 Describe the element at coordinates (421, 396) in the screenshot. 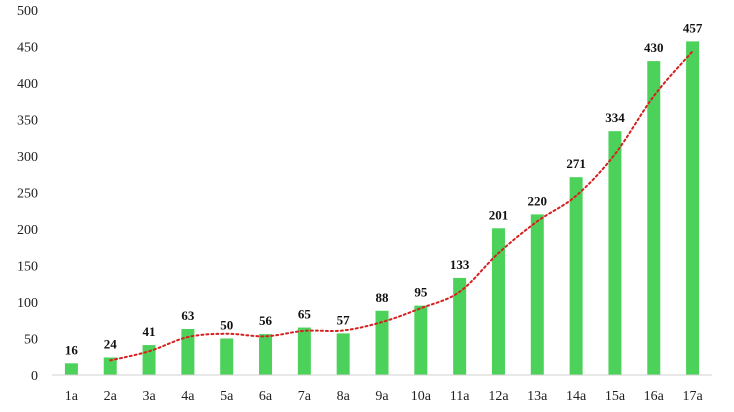

I see `x-tick-label: 10a` at that location.